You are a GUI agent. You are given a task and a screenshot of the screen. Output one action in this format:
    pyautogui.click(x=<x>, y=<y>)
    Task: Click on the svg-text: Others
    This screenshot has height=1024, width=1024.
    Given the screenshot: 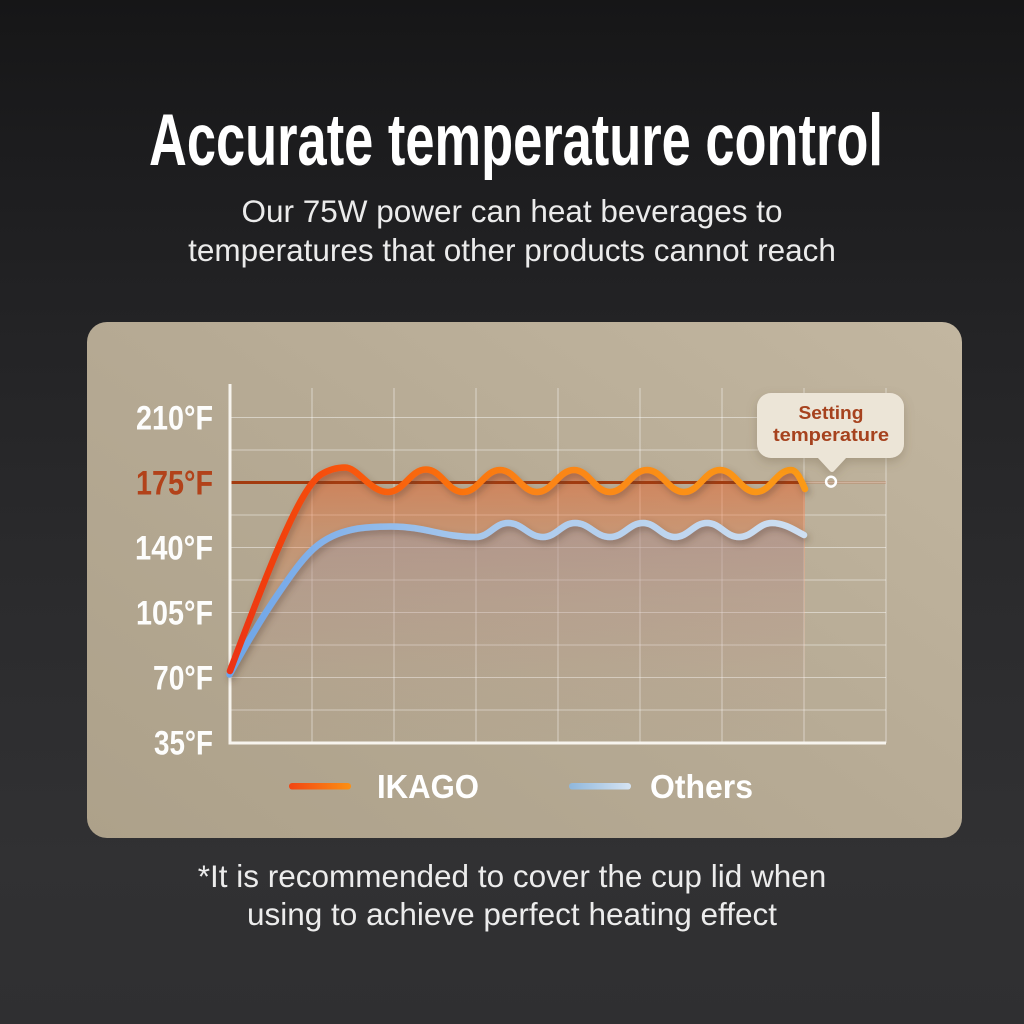 What is the action you would take?
    pyautogui.click(x=701, y=786)
    